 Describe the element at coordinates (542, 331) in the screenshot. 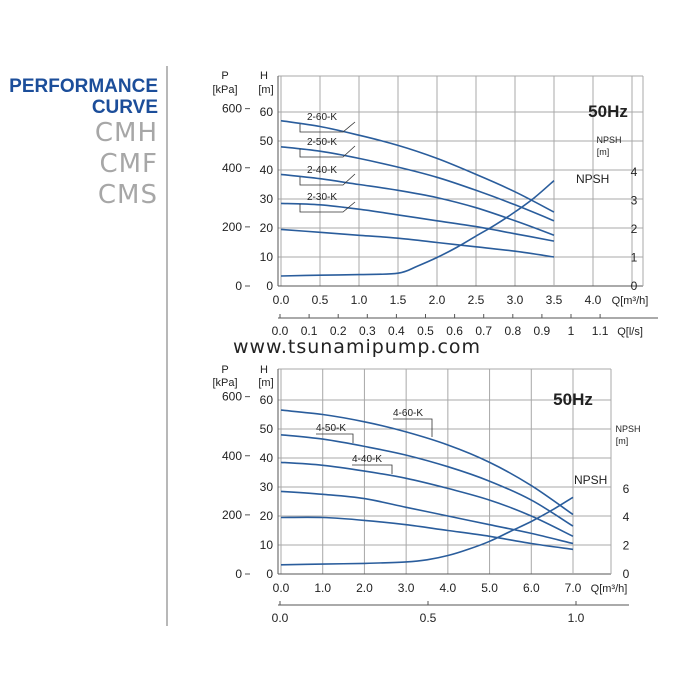

I see `chart1-q2-tick: 0.9` at that location.